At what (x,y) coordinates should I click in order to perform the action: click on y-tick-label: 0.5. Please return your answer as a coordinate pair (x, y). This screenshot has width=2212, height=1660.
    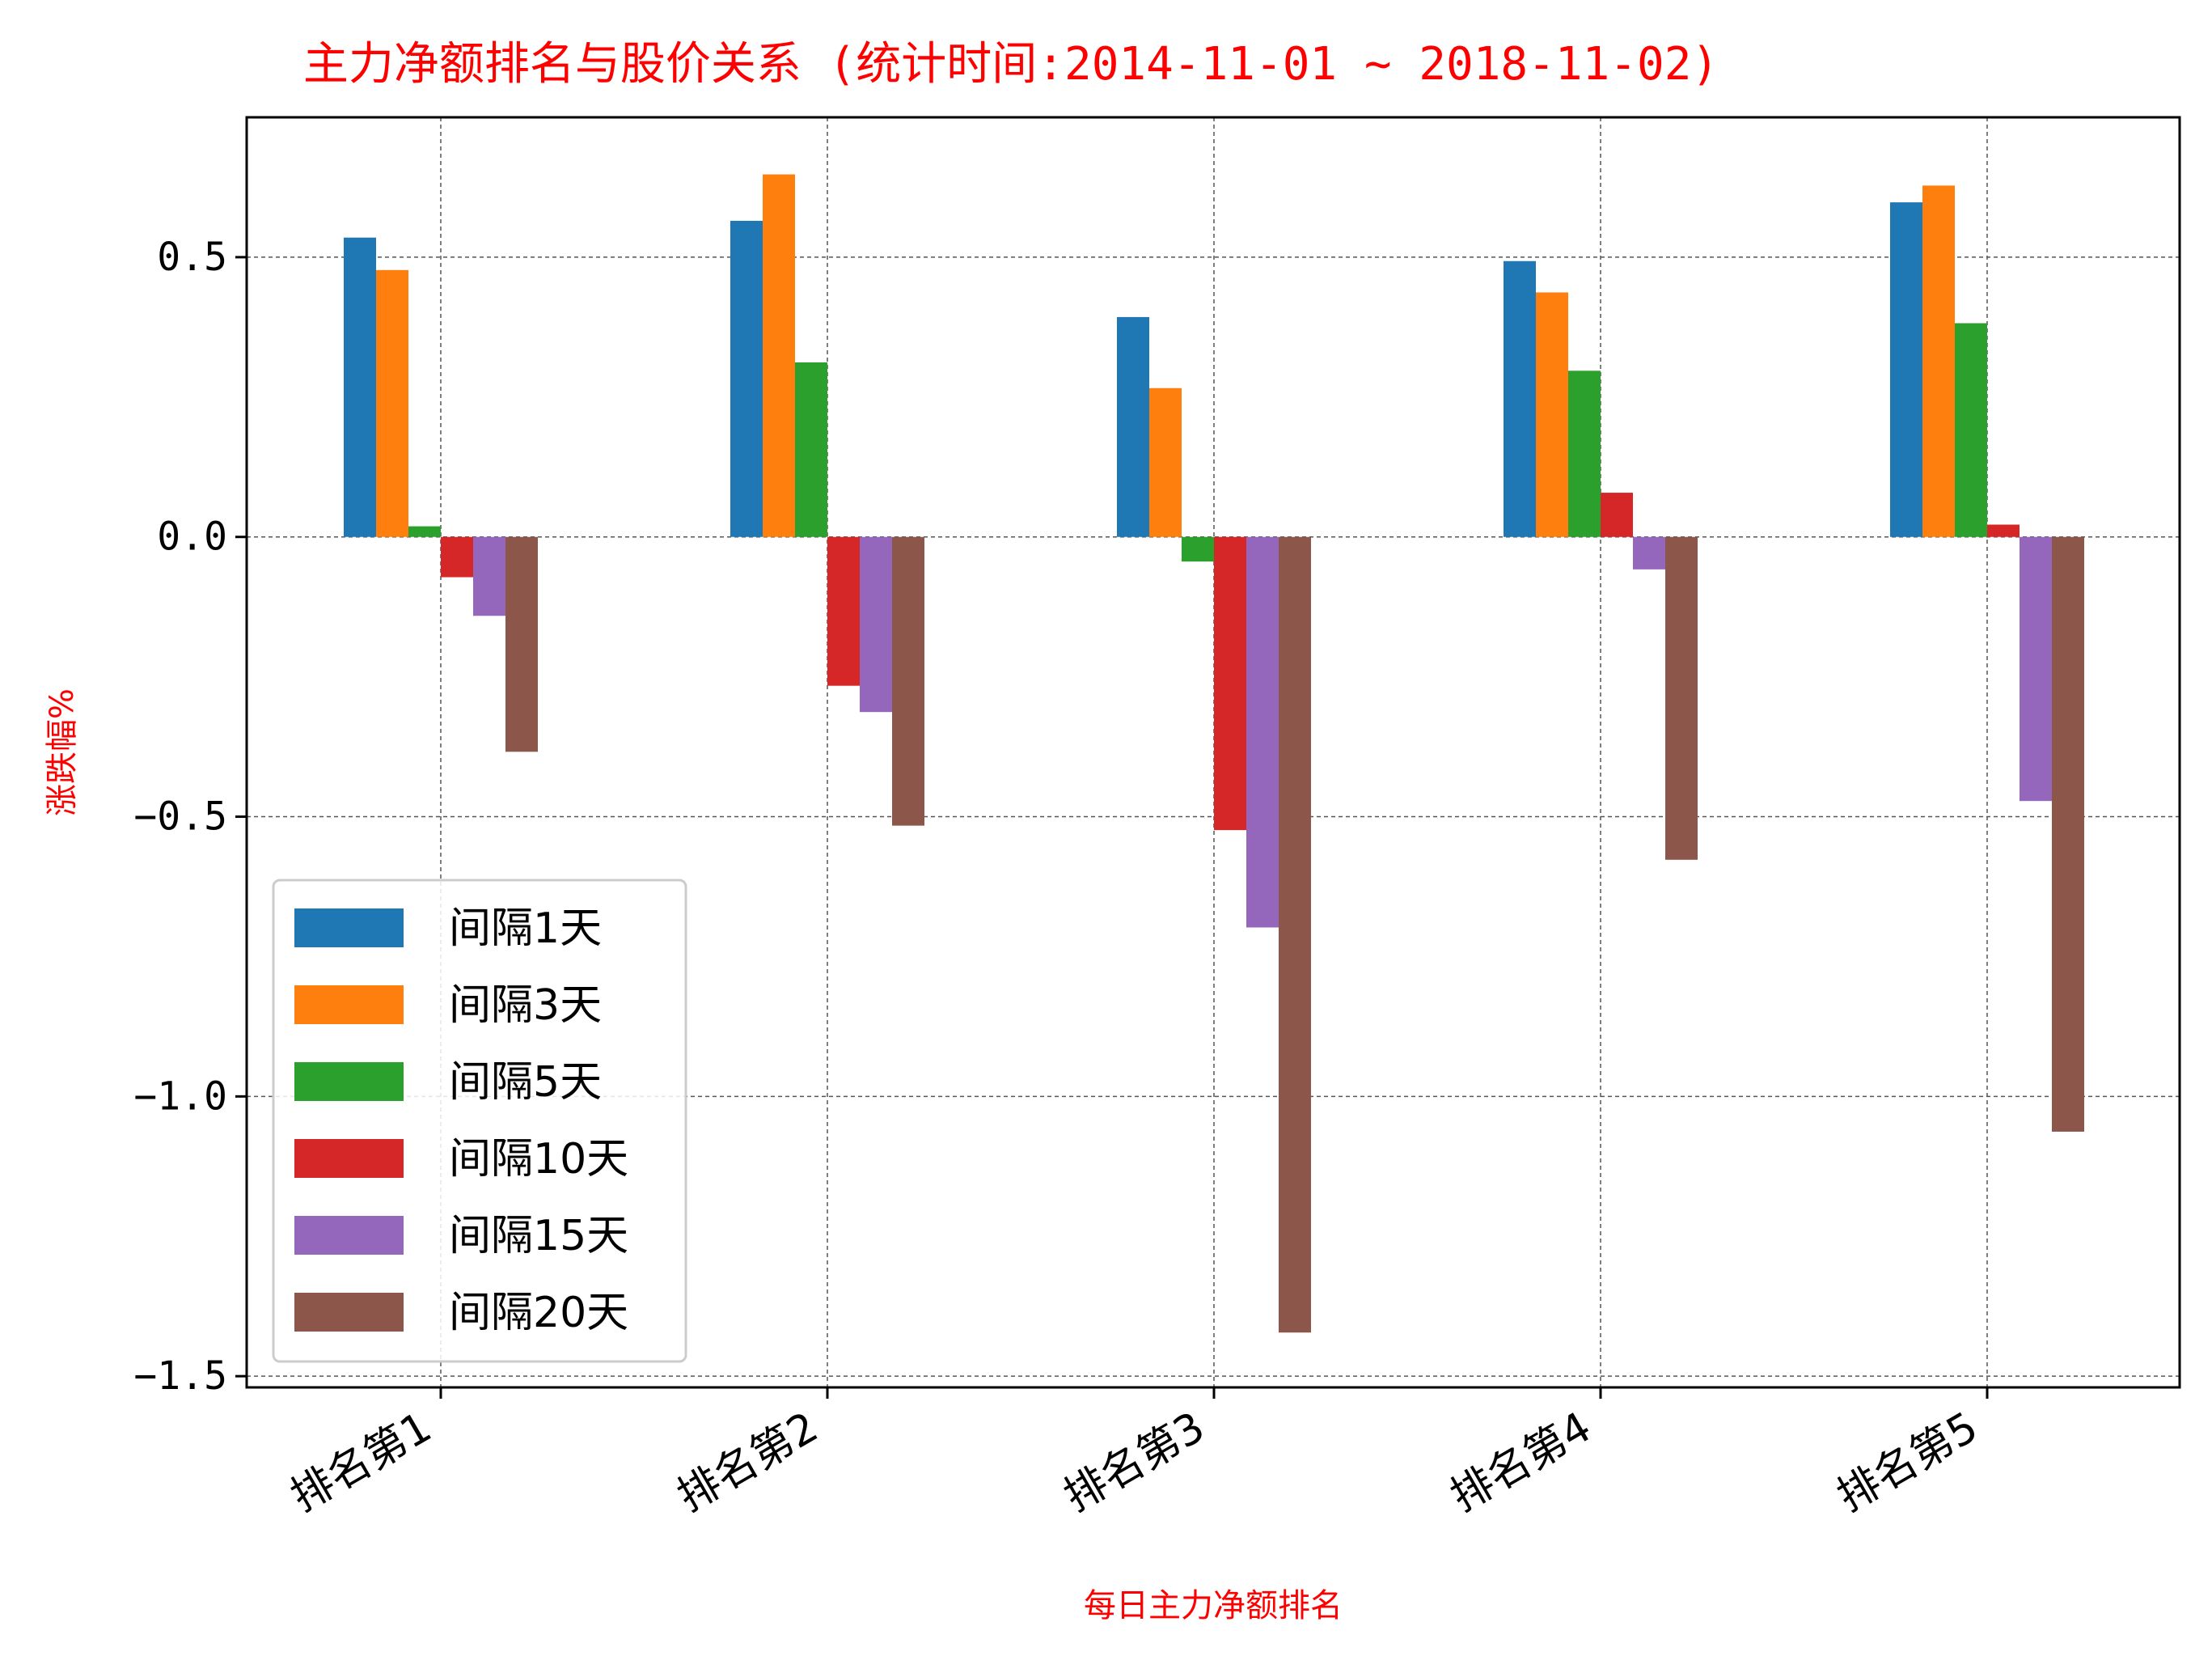
    Looking at the image, I should click on (192, 257).